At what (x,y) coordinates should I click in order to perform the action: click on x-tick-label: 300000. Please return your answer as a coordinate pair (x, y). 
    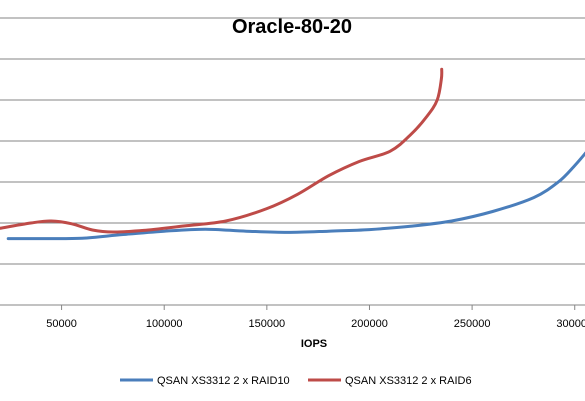
    Looking at the image, I should click on (570, 324).